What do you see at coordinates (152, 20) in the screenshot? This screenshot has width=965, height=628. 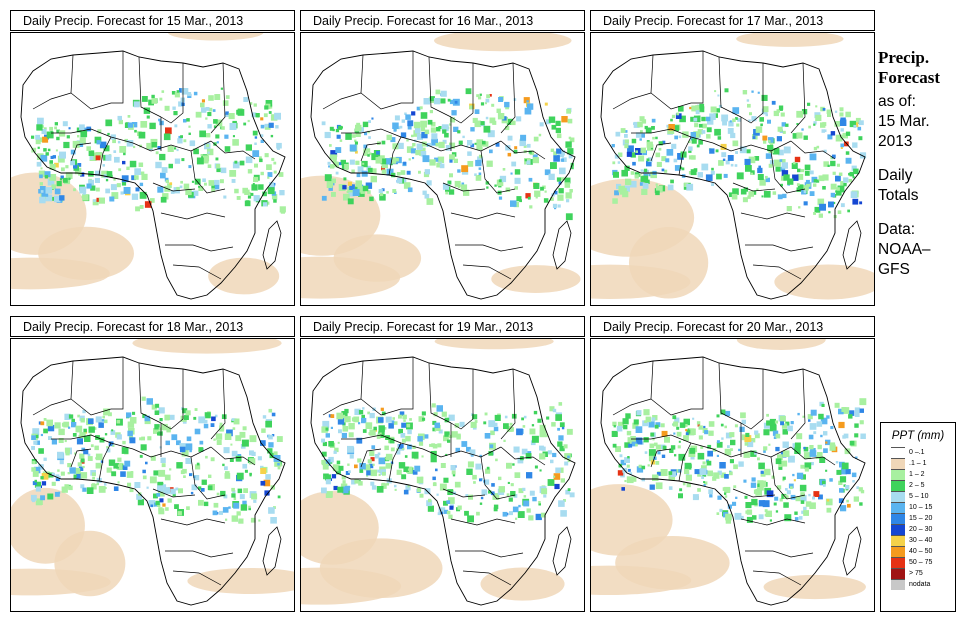 I see `panel-title: Daily Precip. Forecast for 15 Mar., 2013` at bounding box center [152, 20].